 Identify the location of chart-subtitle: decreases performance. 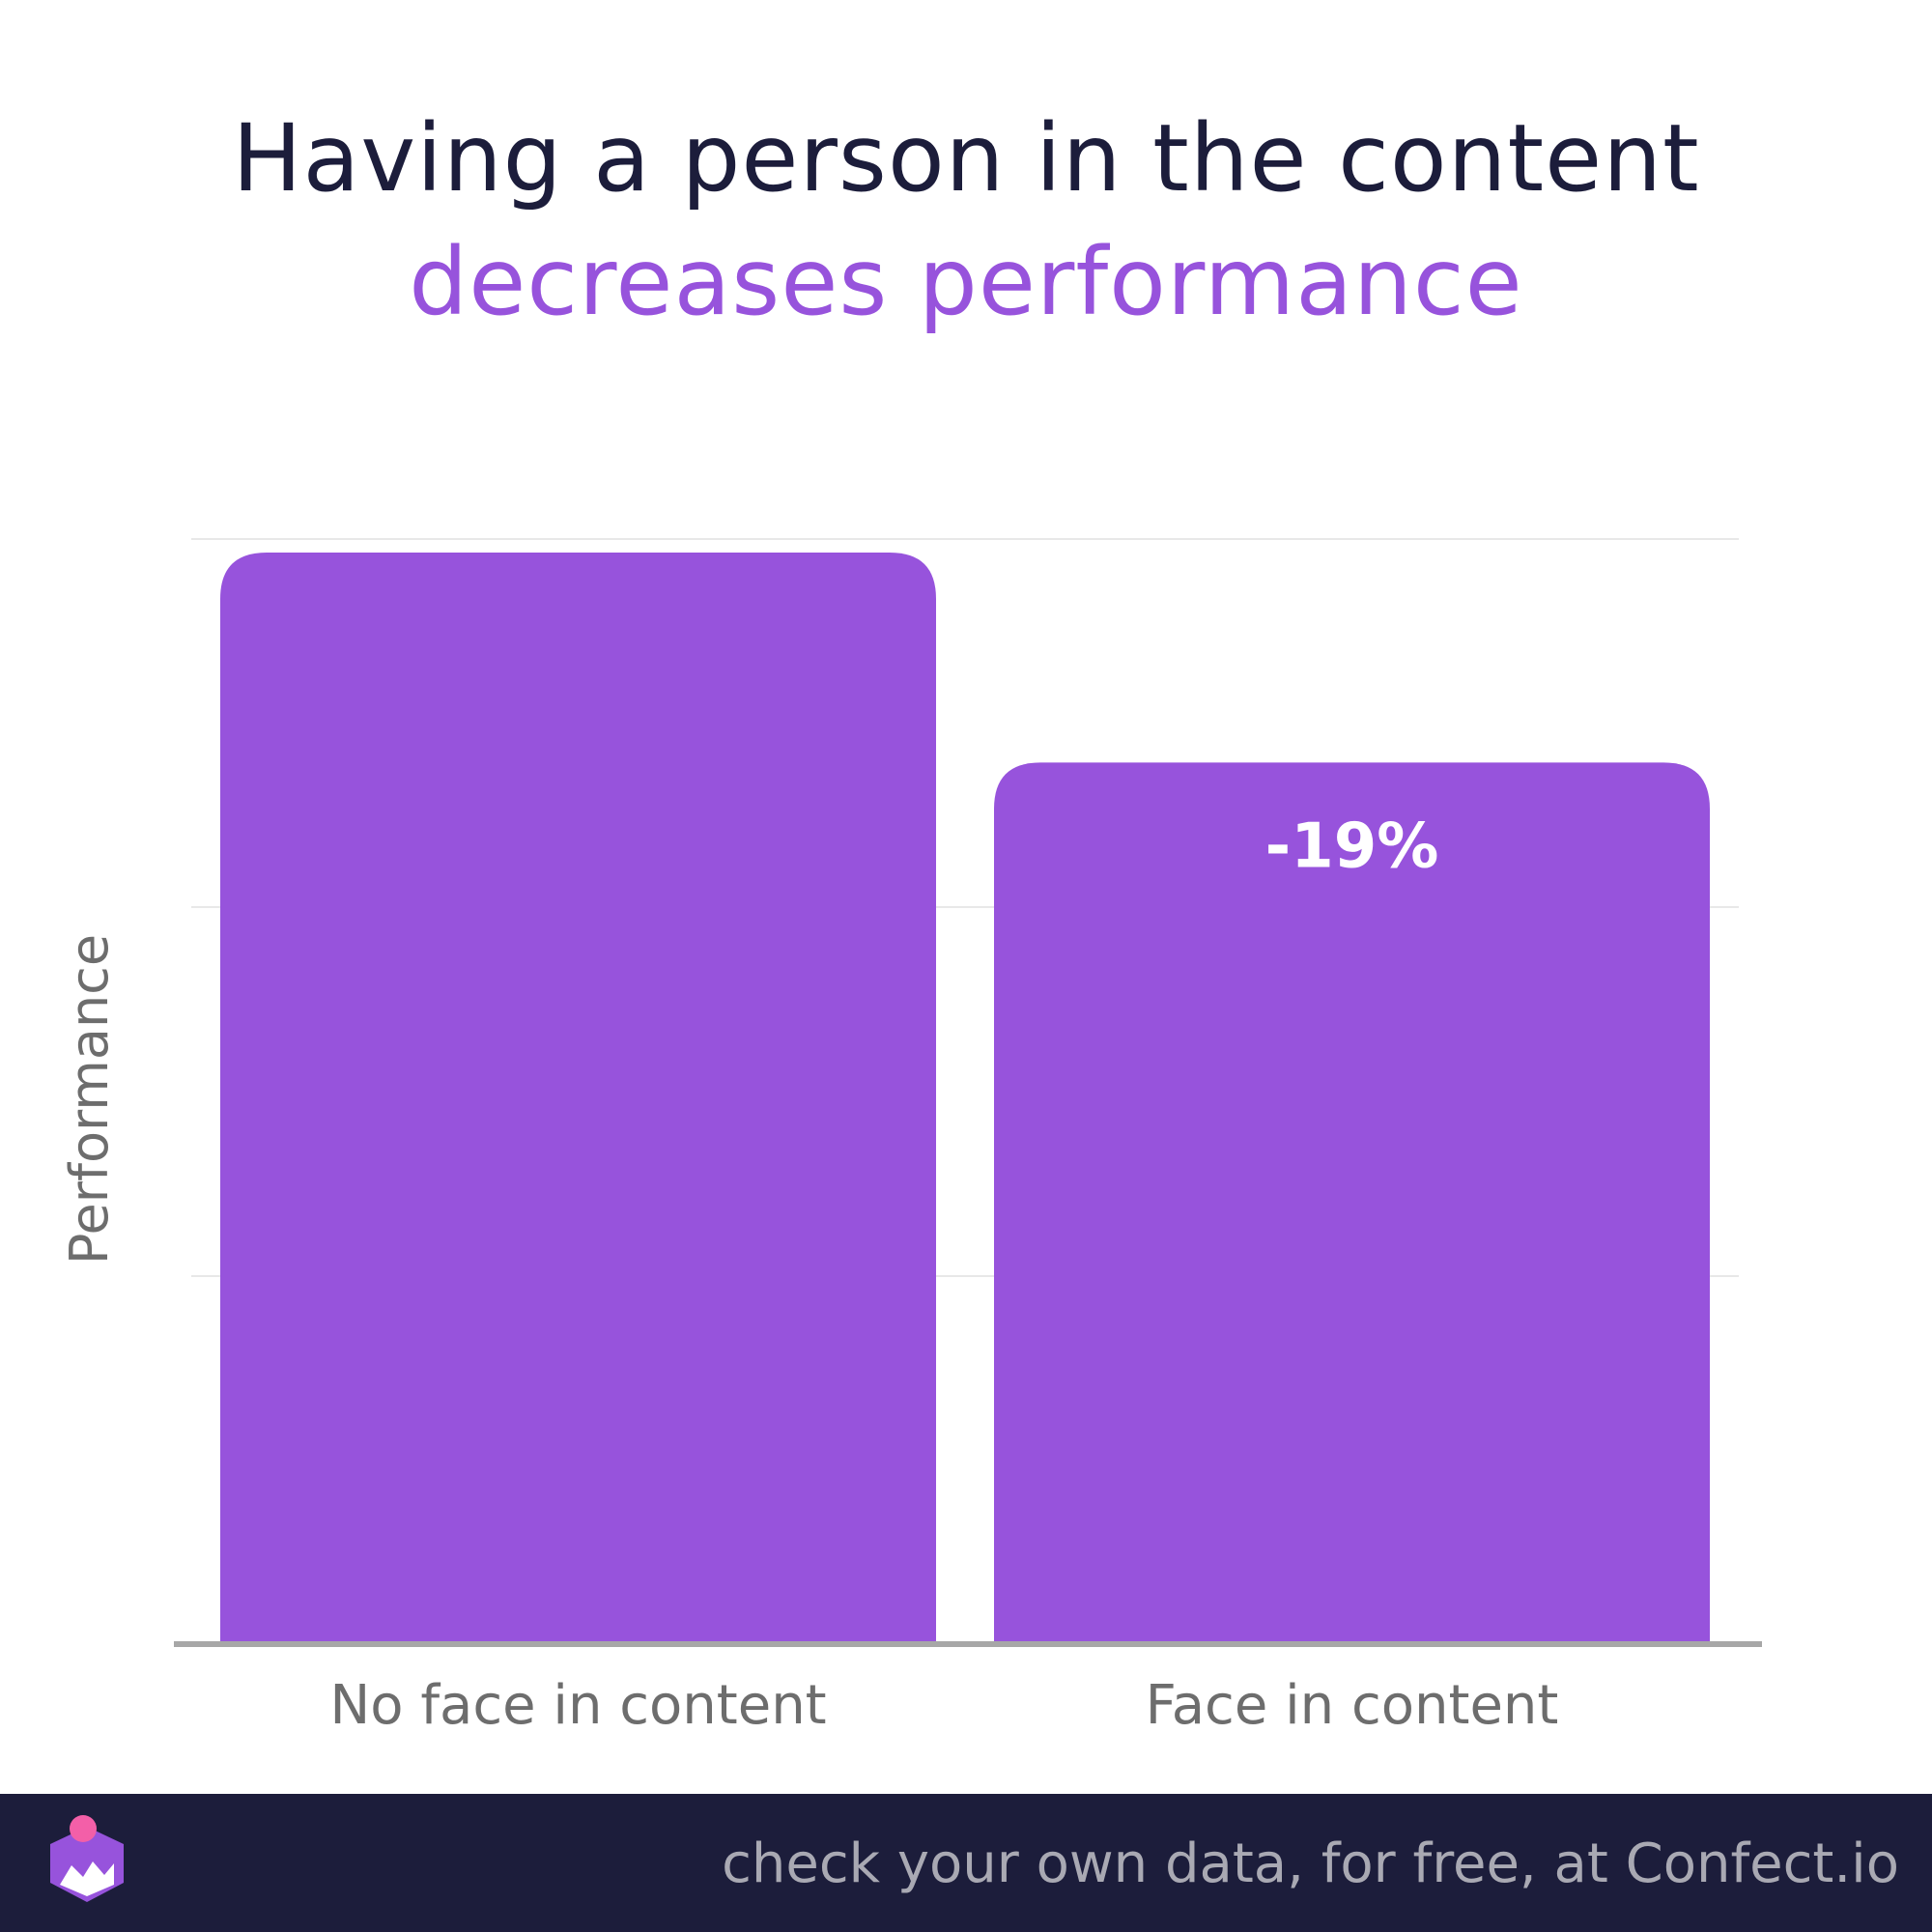
(966, 282).